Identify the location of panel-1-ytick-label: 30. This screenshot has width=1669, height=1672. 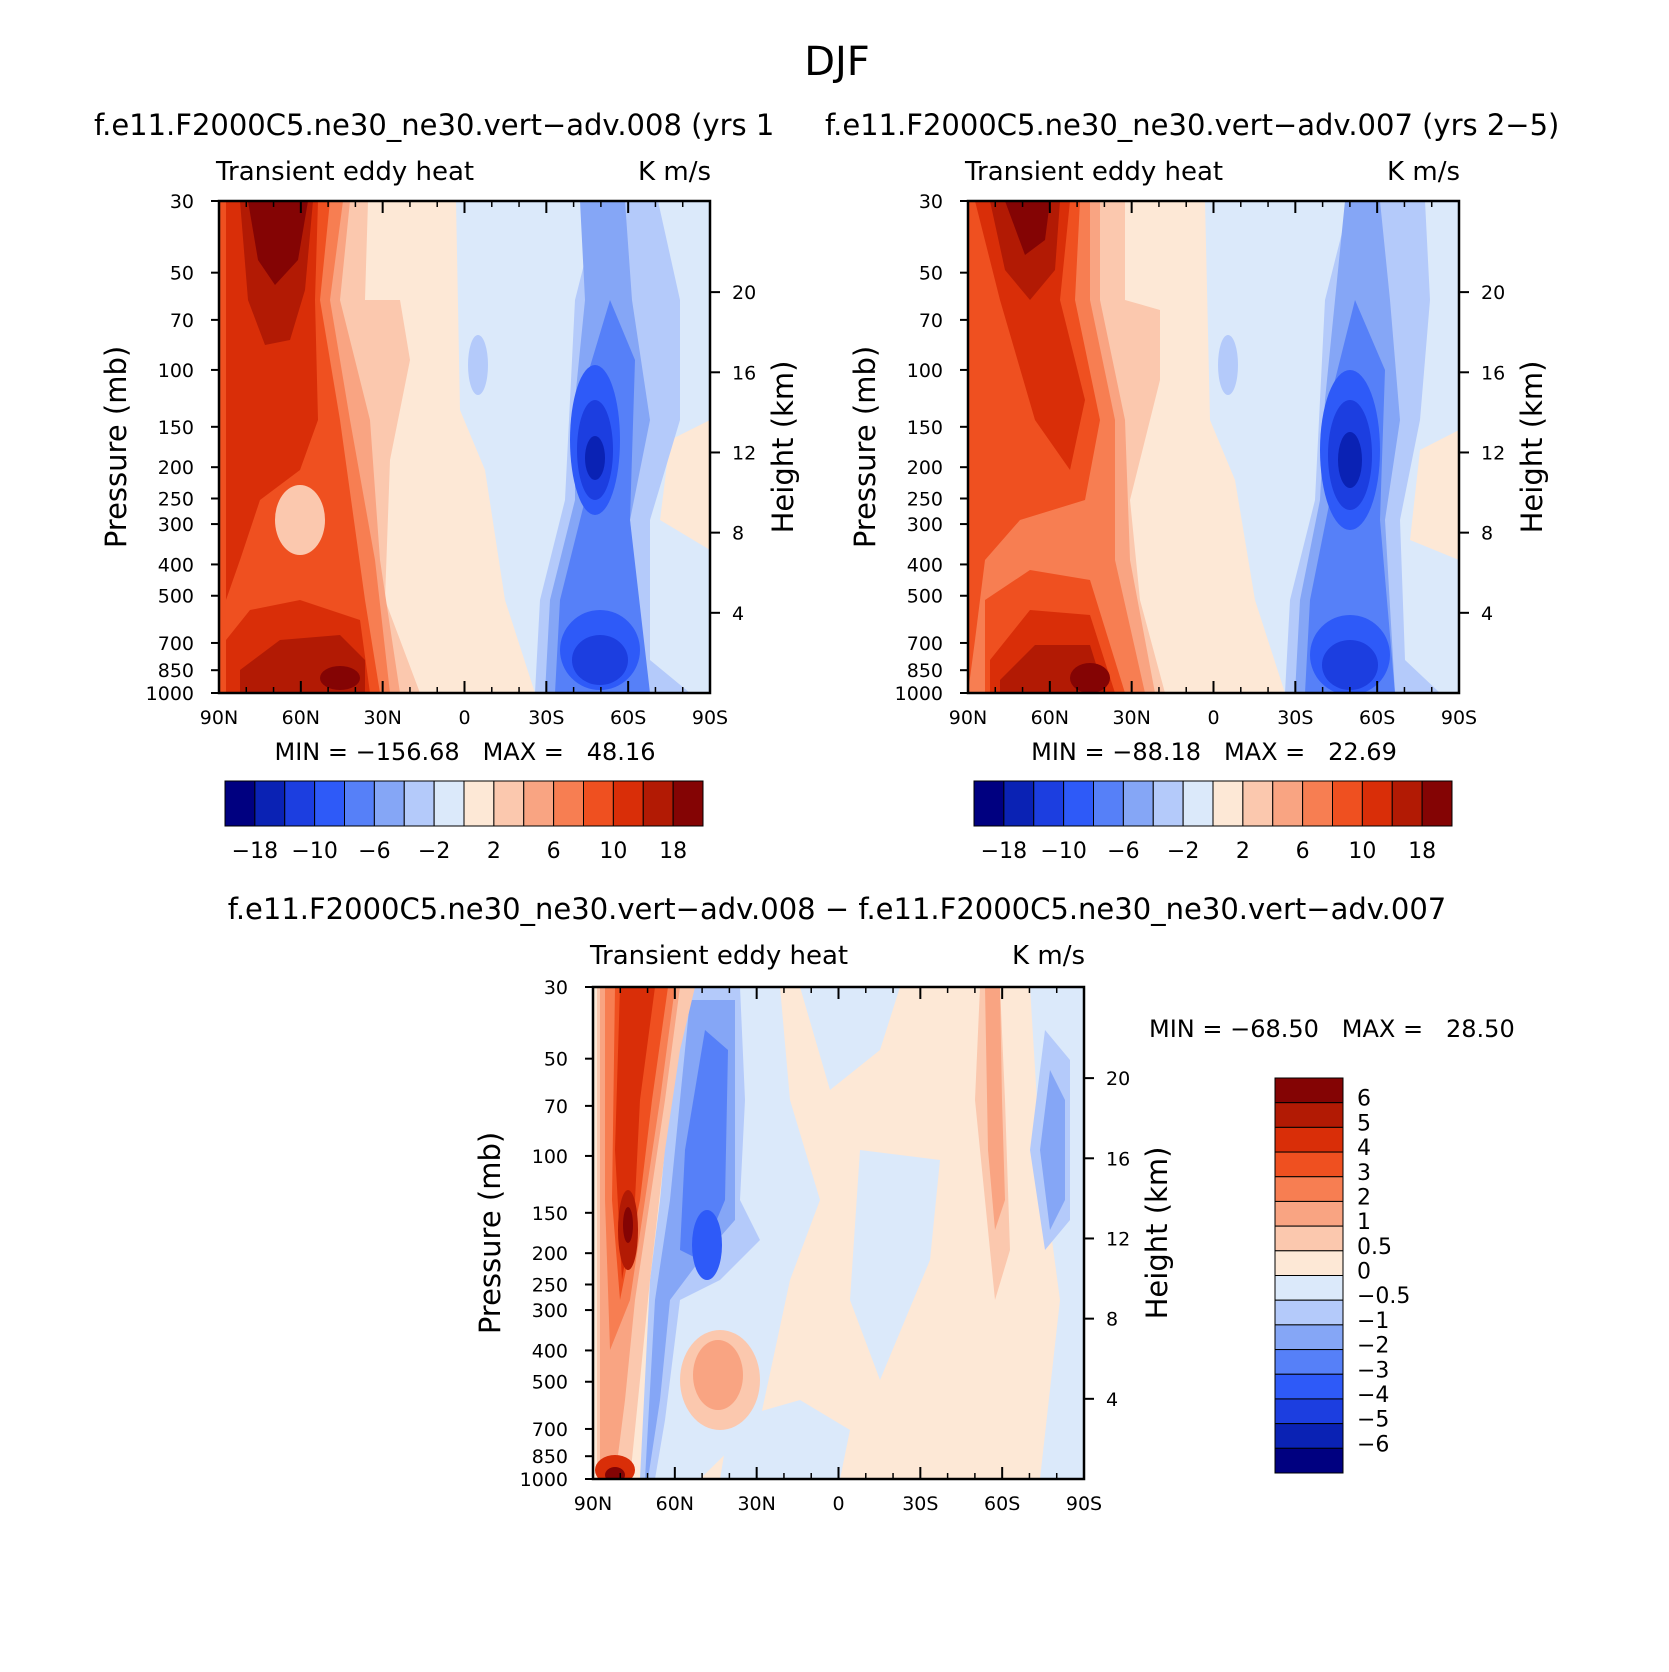
(182, 202).